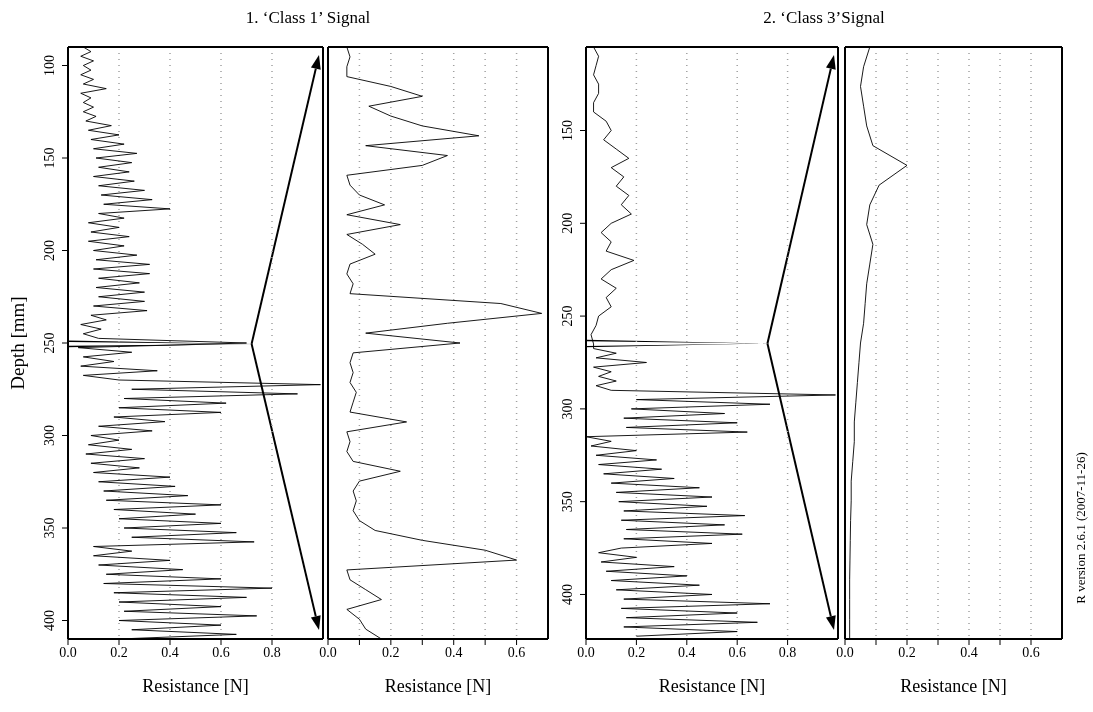 This screenshot has height=712, width=1093. I want to click on text: R version 2.6.1 (2007-11-26), so click(1081, 528).